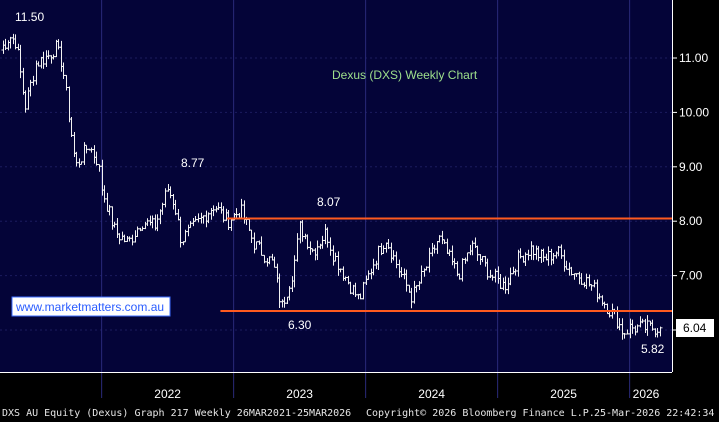 Image resolution: width=719 pixels, height=422 pixels. I want to click on annotation-high: 11.50, so click(29, 17).